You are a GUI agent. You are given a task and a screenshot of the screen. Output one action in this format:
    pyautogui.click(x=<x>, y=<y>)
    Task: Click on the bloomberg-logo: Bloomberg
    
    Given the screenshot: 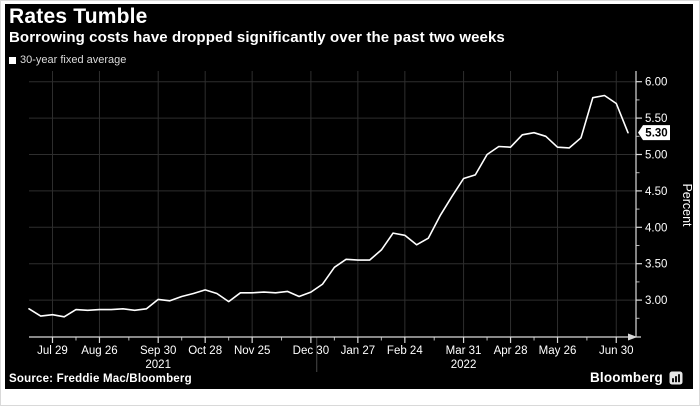 What is the action you would take?
    pyautogui.click(x=636, y=377)
    